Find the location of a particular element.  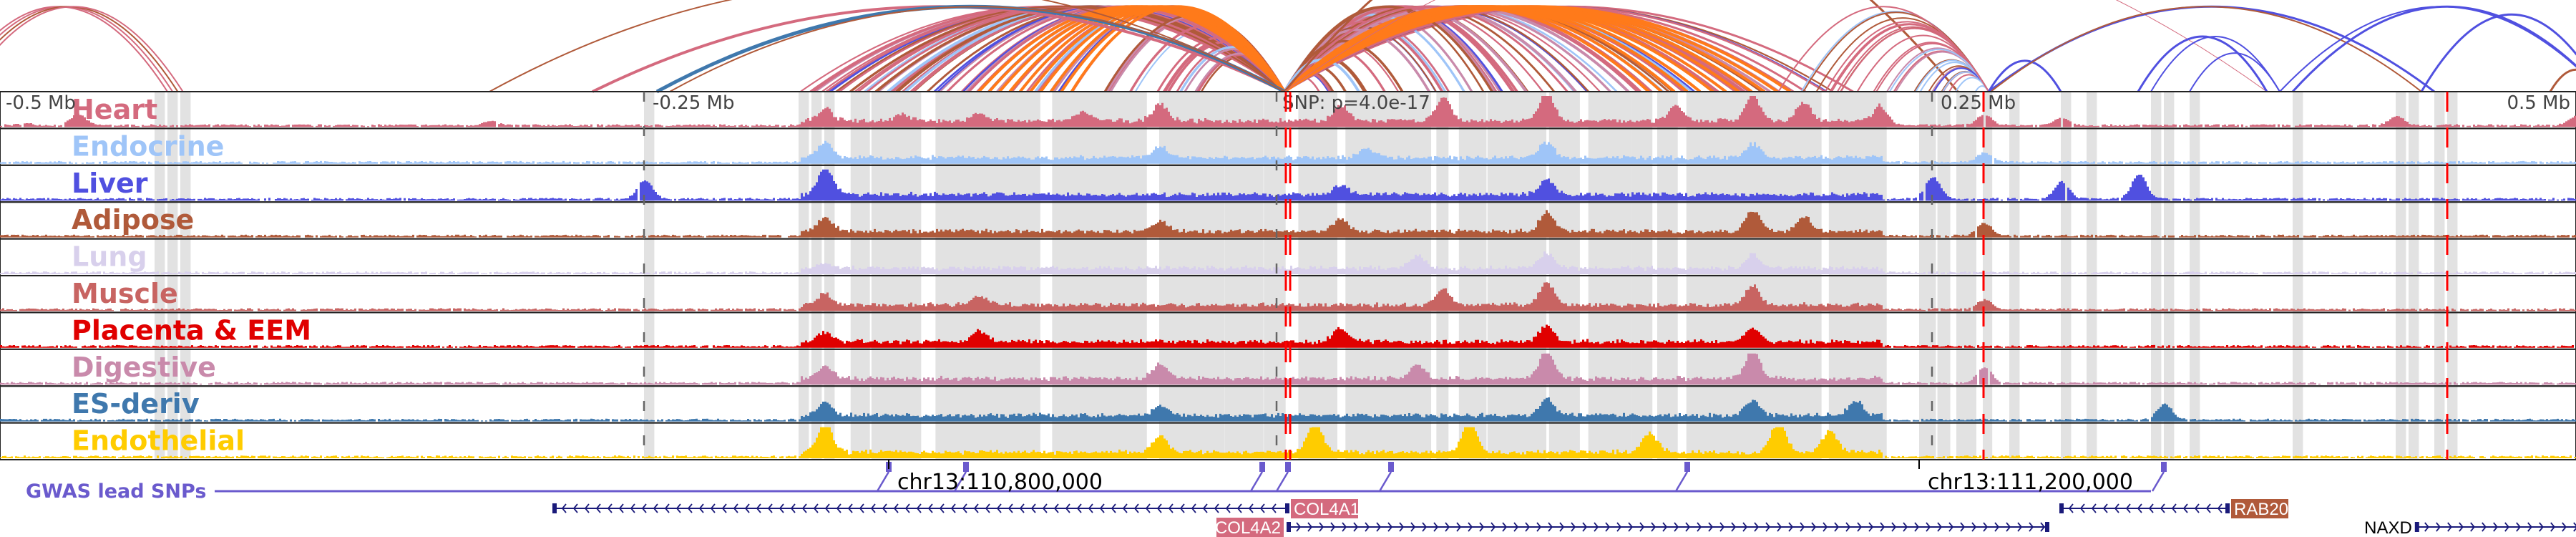

coordinate-label: chr13:110,800,000 is located at coordinates (1000, 482).